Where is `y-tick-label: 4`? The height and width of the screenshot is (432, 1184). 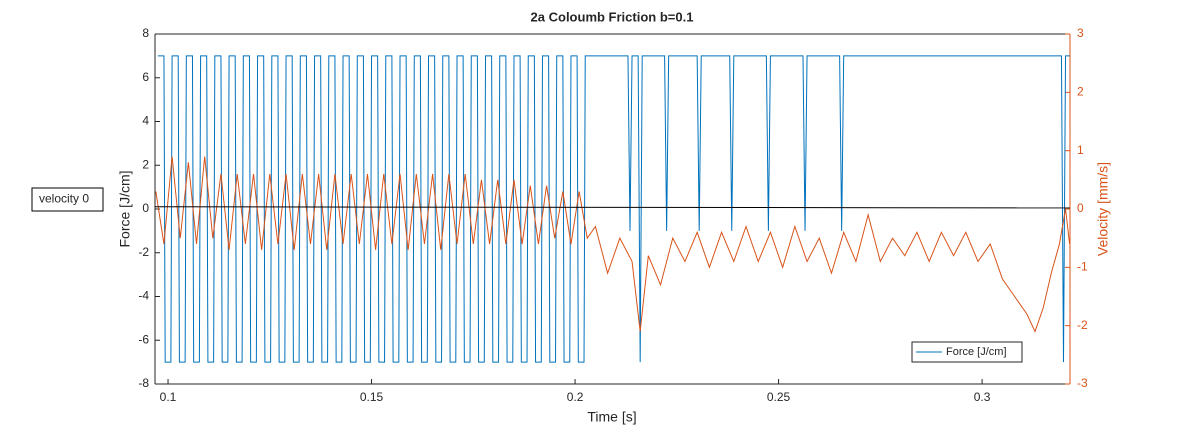 y-tick-label: 4 is located at coordinates (145, 121).